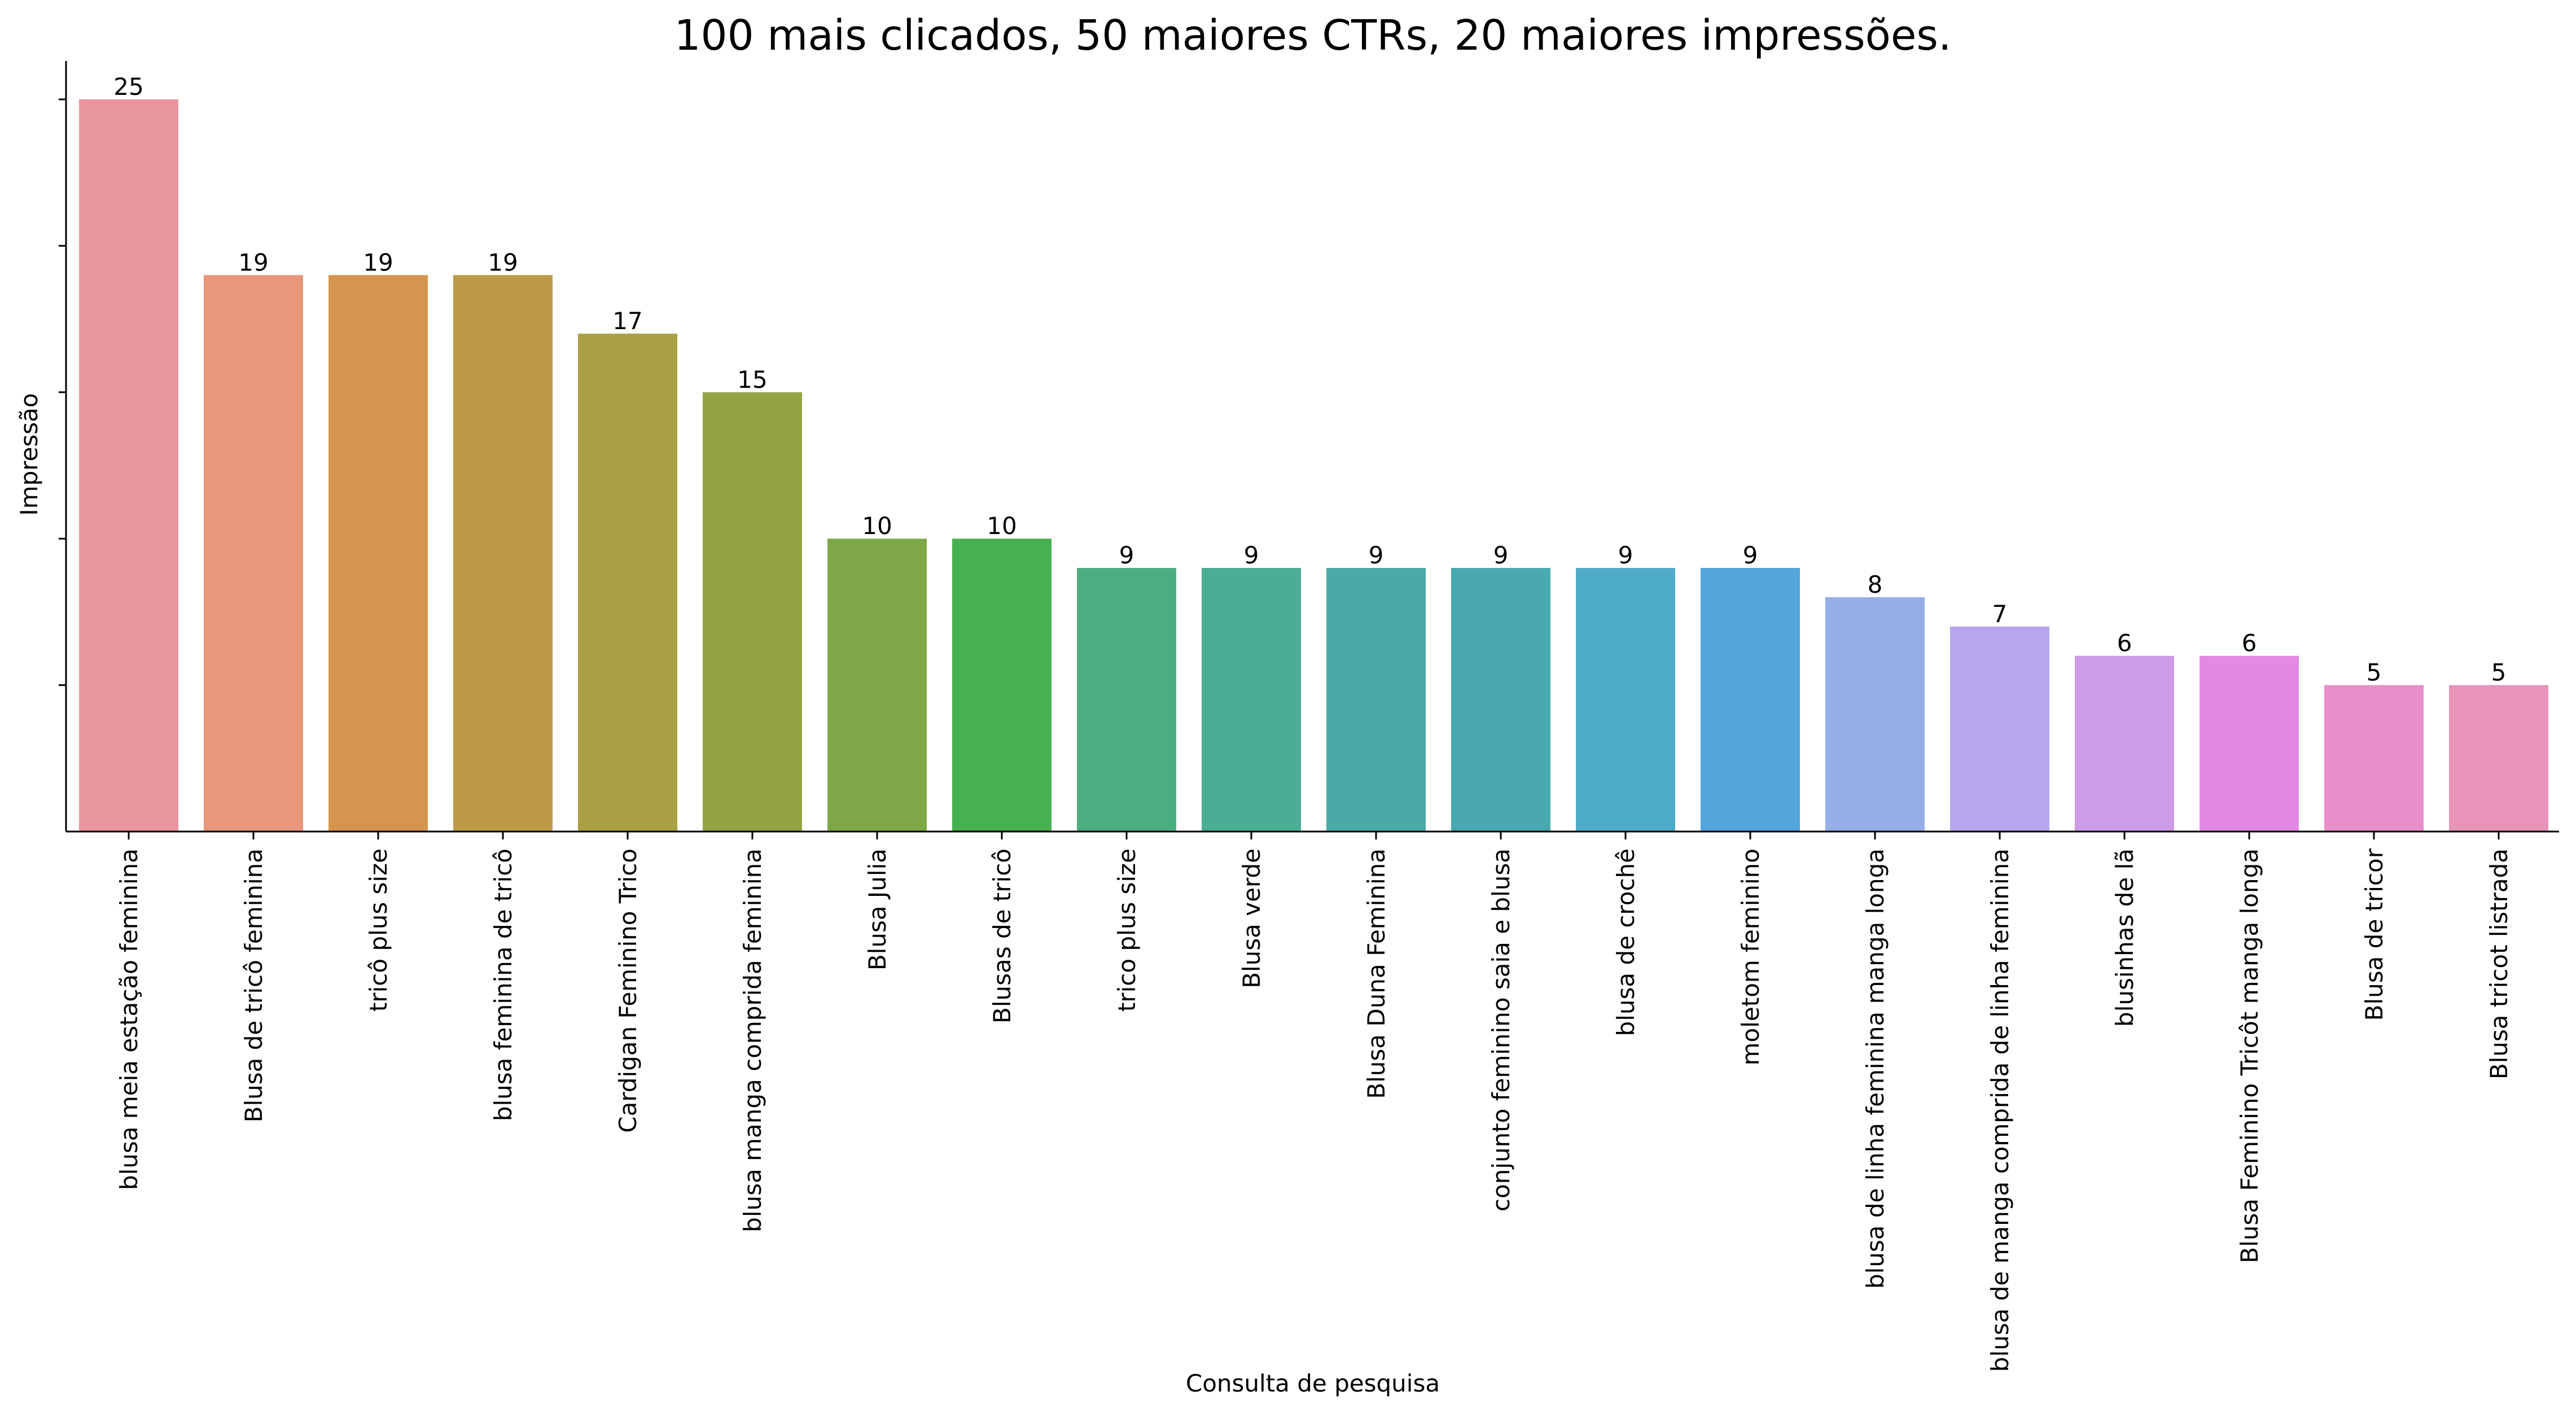 The height and width of the screenshot is (1413, 2576). I want to click on y-axis-ticks, so click(62, 392).